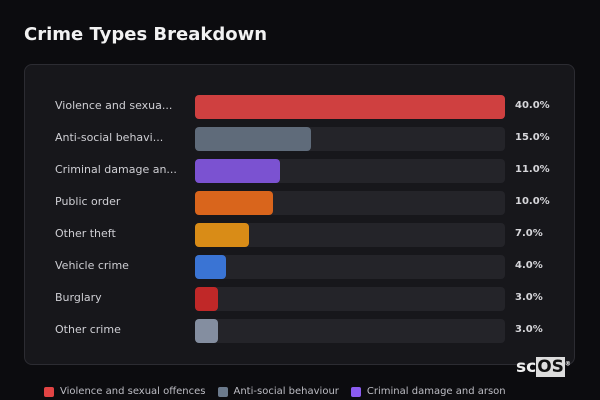 The width and height of the screenshot is (600, 400). I want to click on value-label: 10.0%, so click(532, 201).